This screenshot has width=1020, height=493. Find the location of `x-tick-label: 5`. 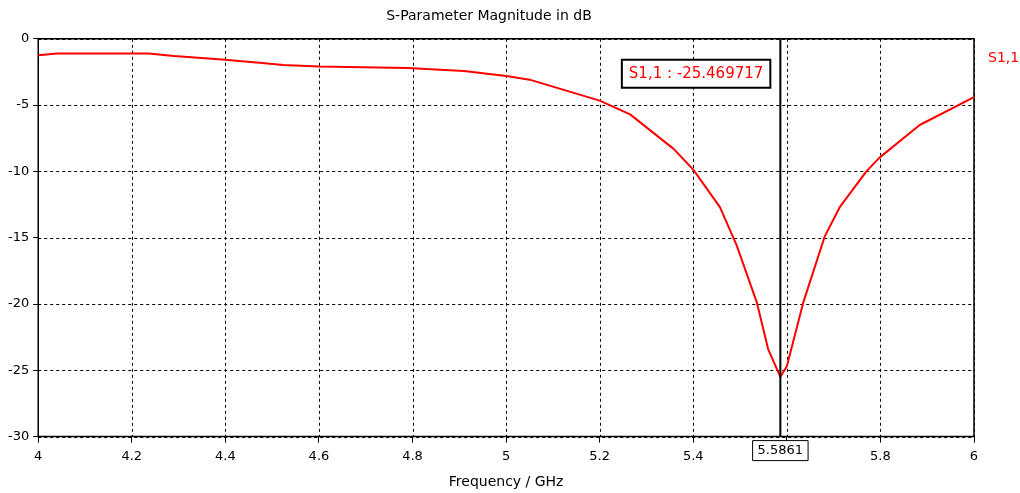

x-tick-label: 5 is located at coordinates (506, 455).